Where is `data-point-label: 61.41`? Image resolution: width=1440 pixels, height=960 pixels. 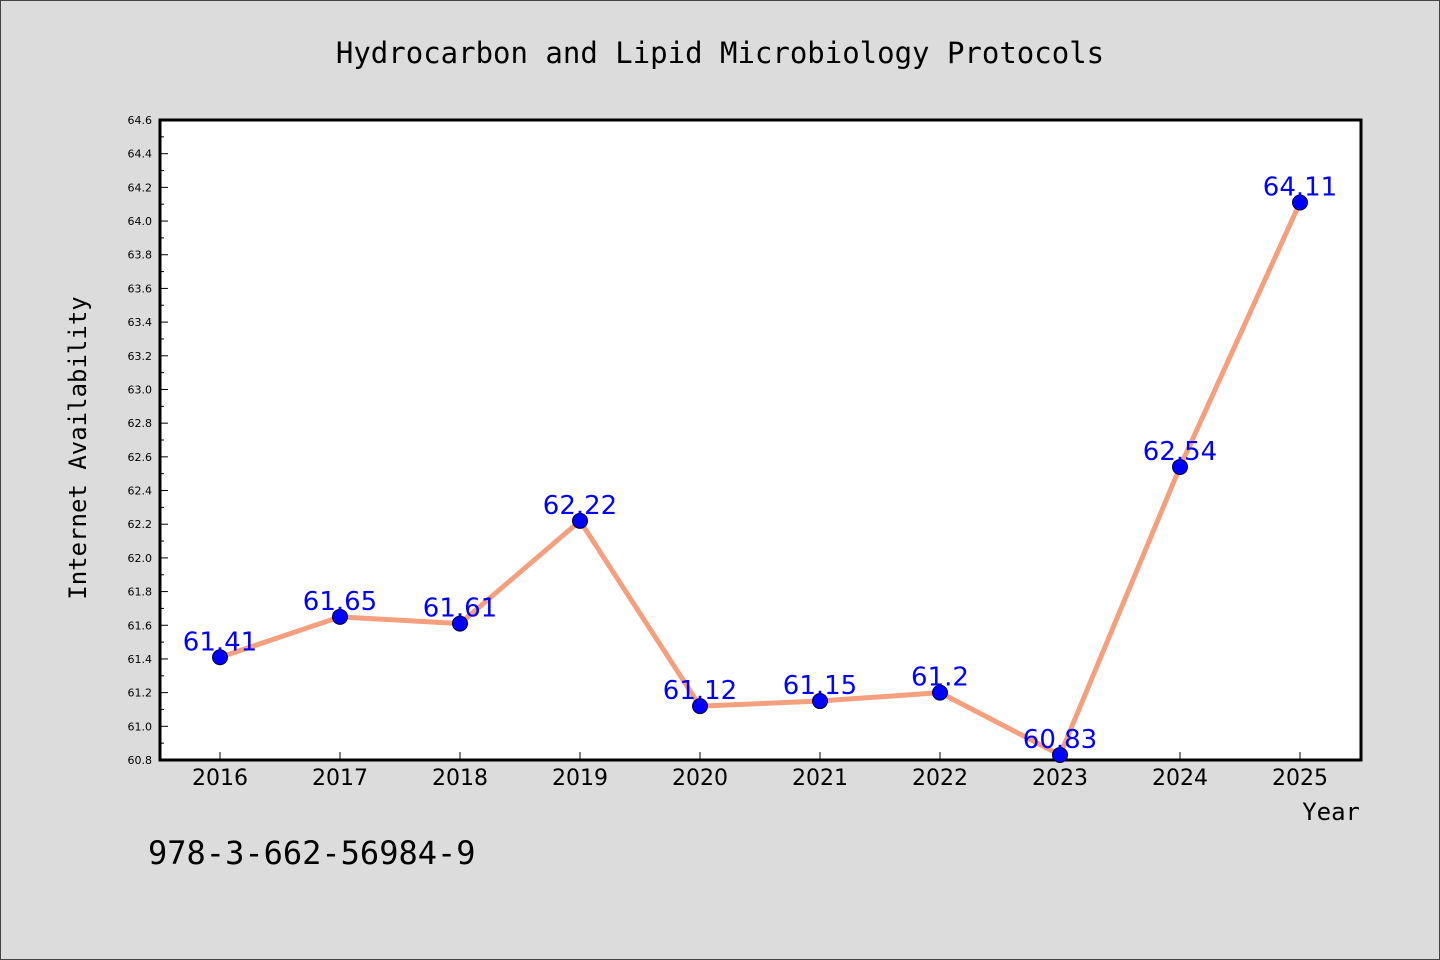 data-point-label: 61.41 is located at coordinates (220, 642).